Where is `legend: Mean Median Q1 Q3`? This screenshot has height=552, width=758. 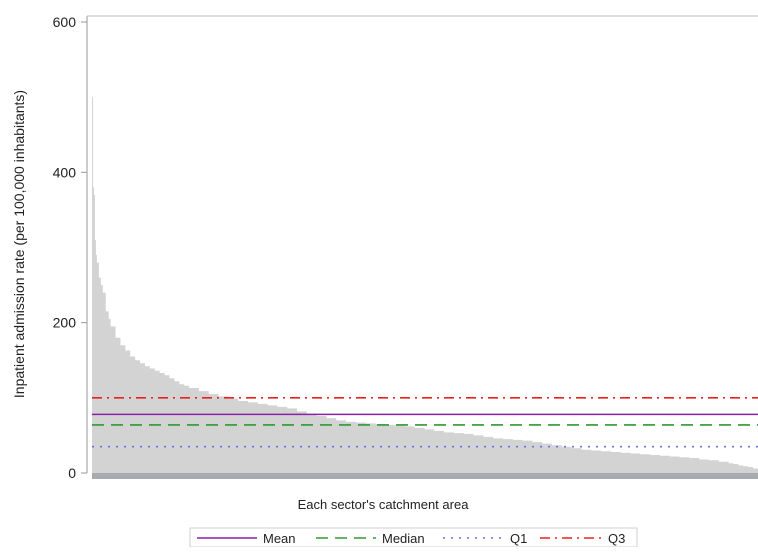
legend: Mean Median Q1 Q3 is located at coordinates (413, 537).